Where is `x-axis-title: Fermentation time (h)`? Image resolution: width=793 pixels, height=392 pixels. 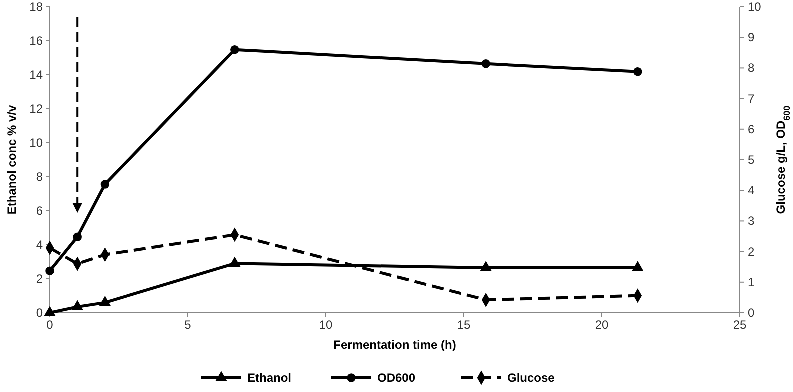 x-axis-title: Fermentation time (h) is located at coordinates (395, 345).